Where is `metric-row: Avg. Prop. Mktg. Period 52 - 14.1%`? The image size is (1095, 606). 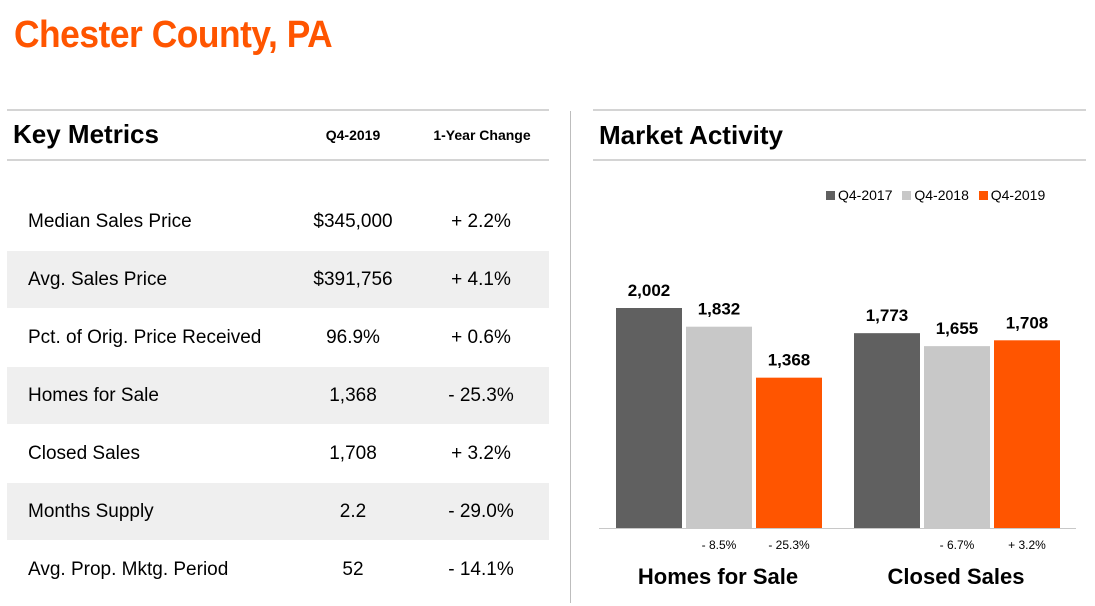
metric-row: Avg. Prop. Mktg. Period 52 - 14.1% is located at coordinates (278, 569).